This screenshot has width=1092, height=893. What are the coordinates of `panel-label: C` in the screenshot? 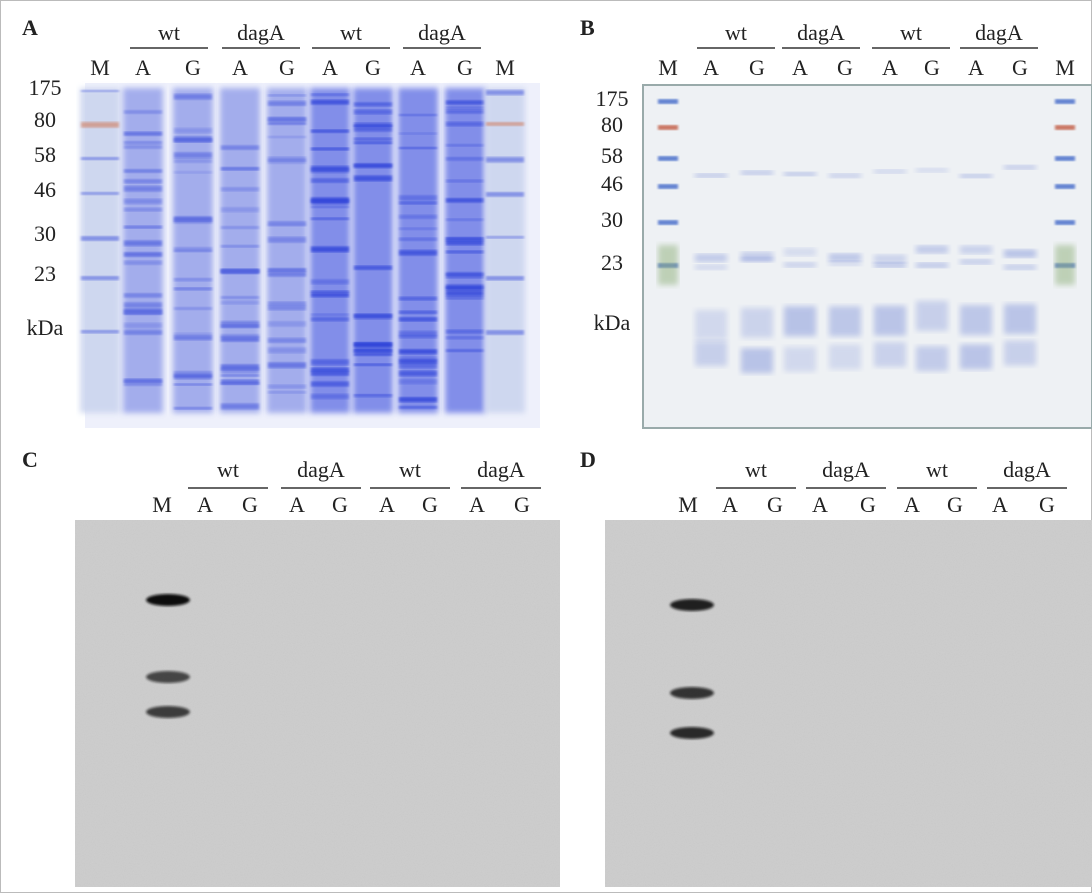 It's located at (30, 459).